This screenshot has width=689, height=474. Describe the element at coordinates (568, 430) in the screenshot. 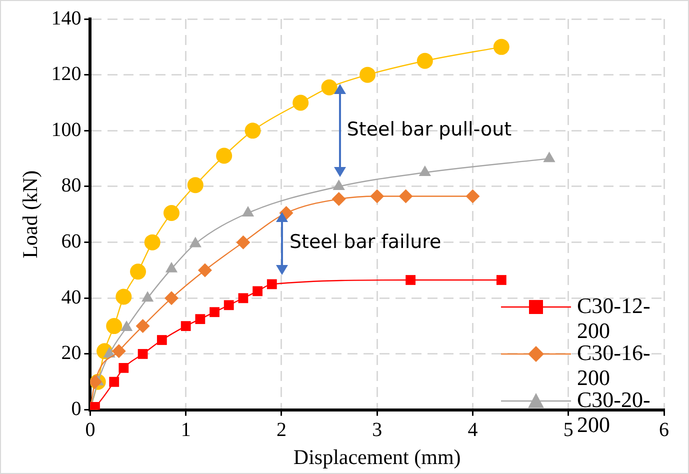

I see `x-tick-label: 5` at that location.